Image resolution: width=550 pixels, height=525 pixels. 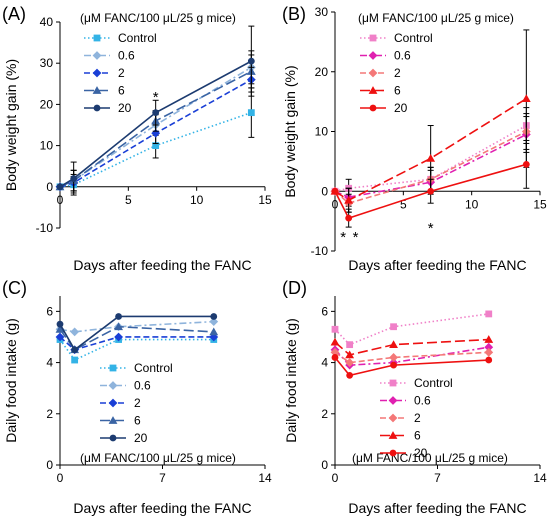 I want to click on panel-label: (D), so click(x=294, y=288).